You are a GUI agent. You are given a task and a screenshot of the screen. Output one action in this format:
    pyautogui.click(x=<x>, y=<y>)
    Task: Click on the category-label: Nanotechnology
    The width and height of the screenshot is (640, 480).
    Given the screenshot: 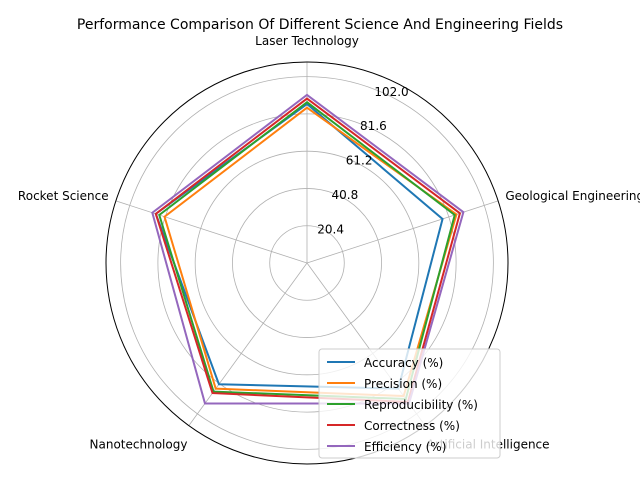 What is the action you would take?
    pyautogui.click(x=139, y=445)
    